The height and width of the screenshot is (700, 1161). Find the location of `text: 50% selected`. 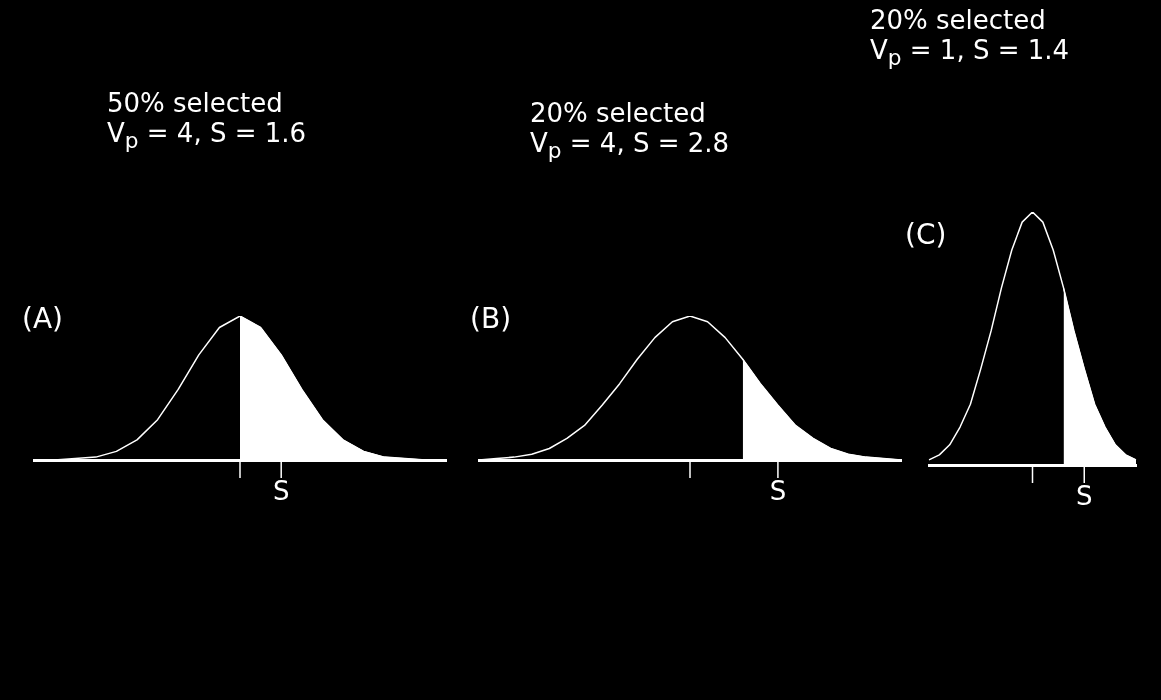

text: 50% selected is located at coordinates (195, 103).